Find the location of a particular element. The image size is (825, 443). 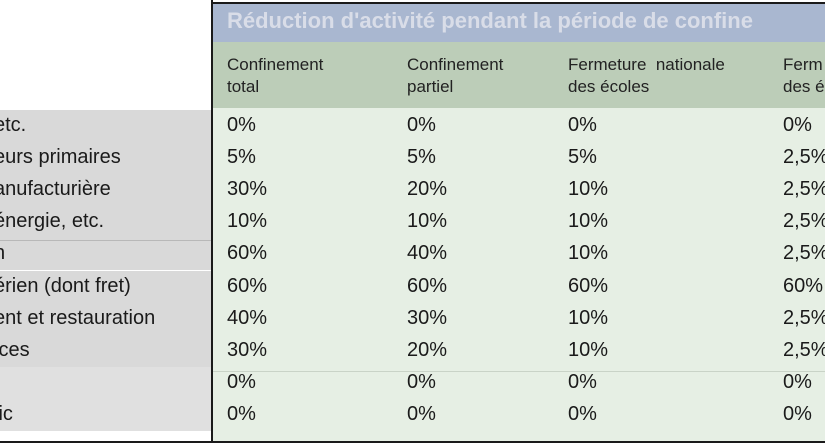

row-label-cell: ent et restauration is located at coordinates (105, 318).